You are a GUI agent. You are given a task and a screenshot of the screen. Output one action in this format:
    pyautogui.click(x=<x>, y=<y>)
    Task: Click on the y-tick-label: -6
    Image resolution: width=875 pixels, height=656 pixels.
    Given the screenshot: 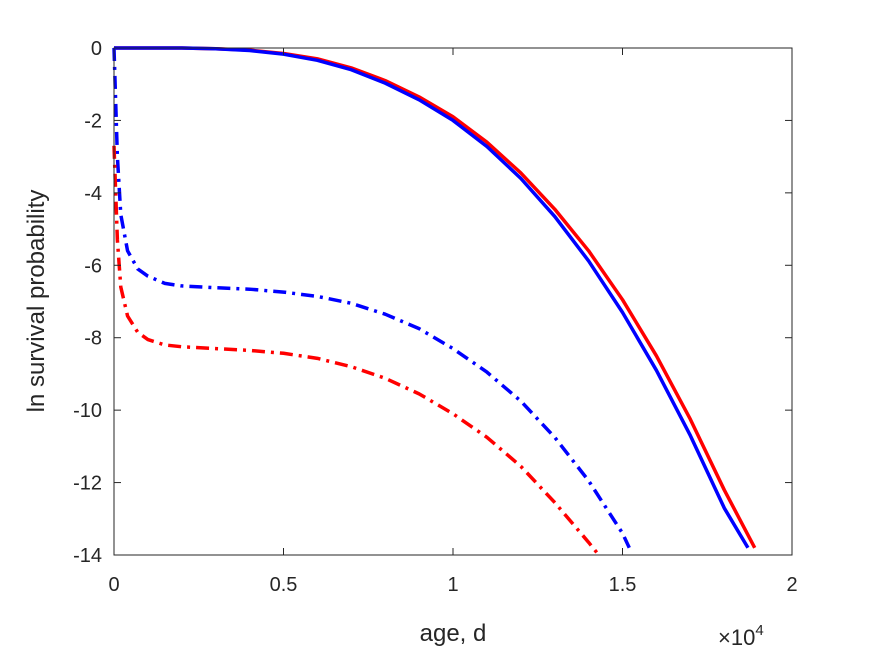 What is the action you would take?
    pyautogui.click(x=93, y=266)
    